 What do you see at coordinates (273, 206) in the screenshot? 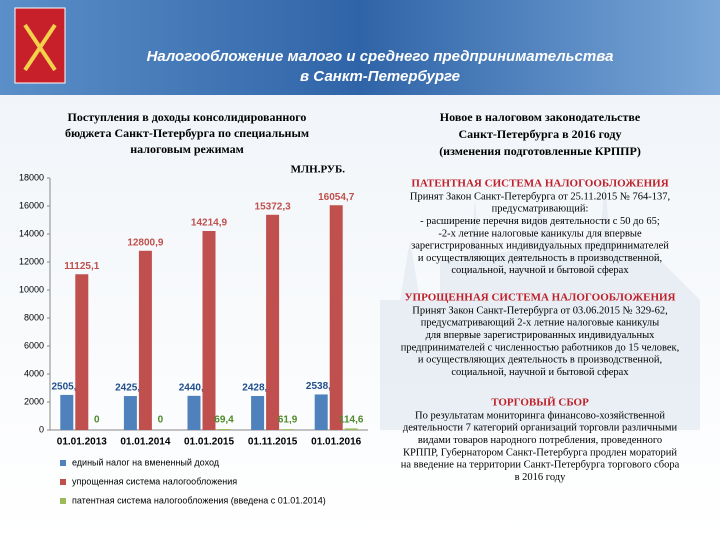
I see `value-label: 15372,3` at bounding box center [273, 206].